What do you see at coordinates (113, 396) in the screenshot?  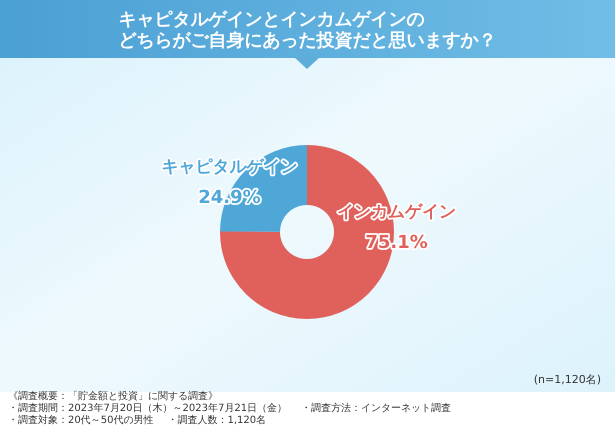 I see `text: 《調査概要：「貯金額と投資」に関する調査》` at bounding box center [113, 396].